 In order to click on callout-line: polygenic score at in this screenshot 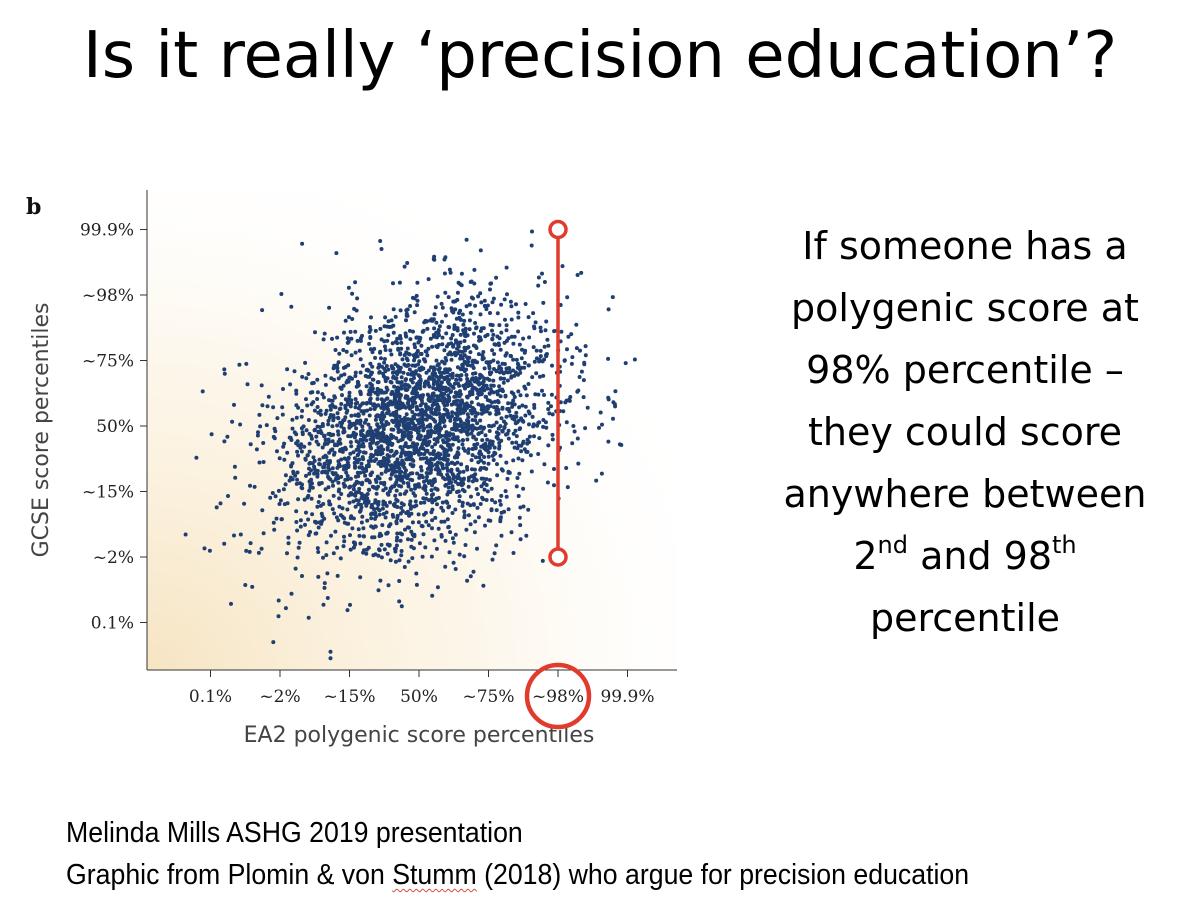, I will do `click(965, 308)`.